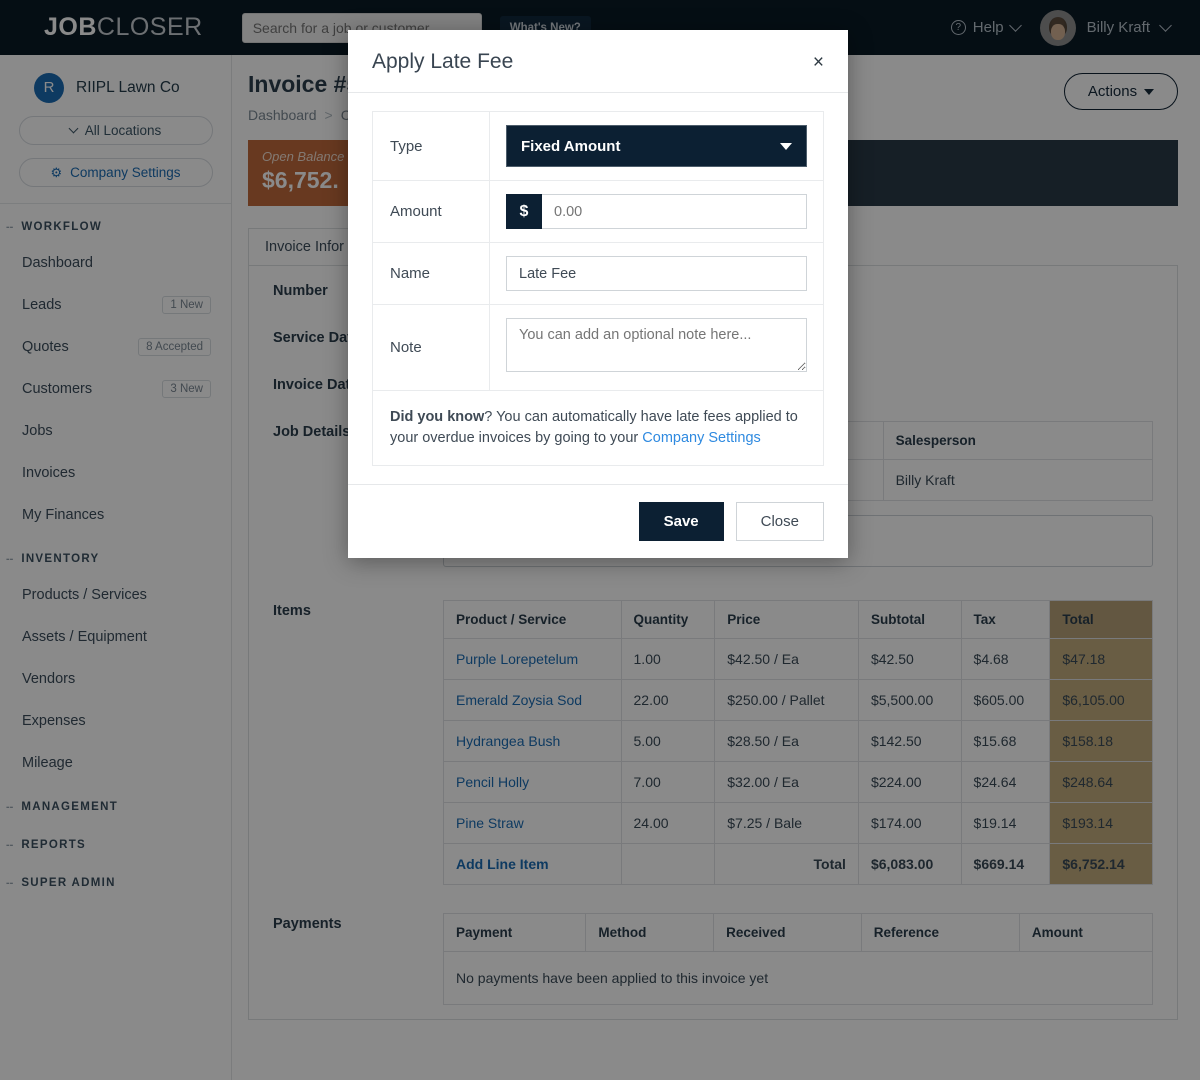 This screenshot has width=1200, height=1080. What do you see at coordinates (532, 823) in the screenshot?
I see `cell-product: Pine Straw` at bounding box center [532, 823].